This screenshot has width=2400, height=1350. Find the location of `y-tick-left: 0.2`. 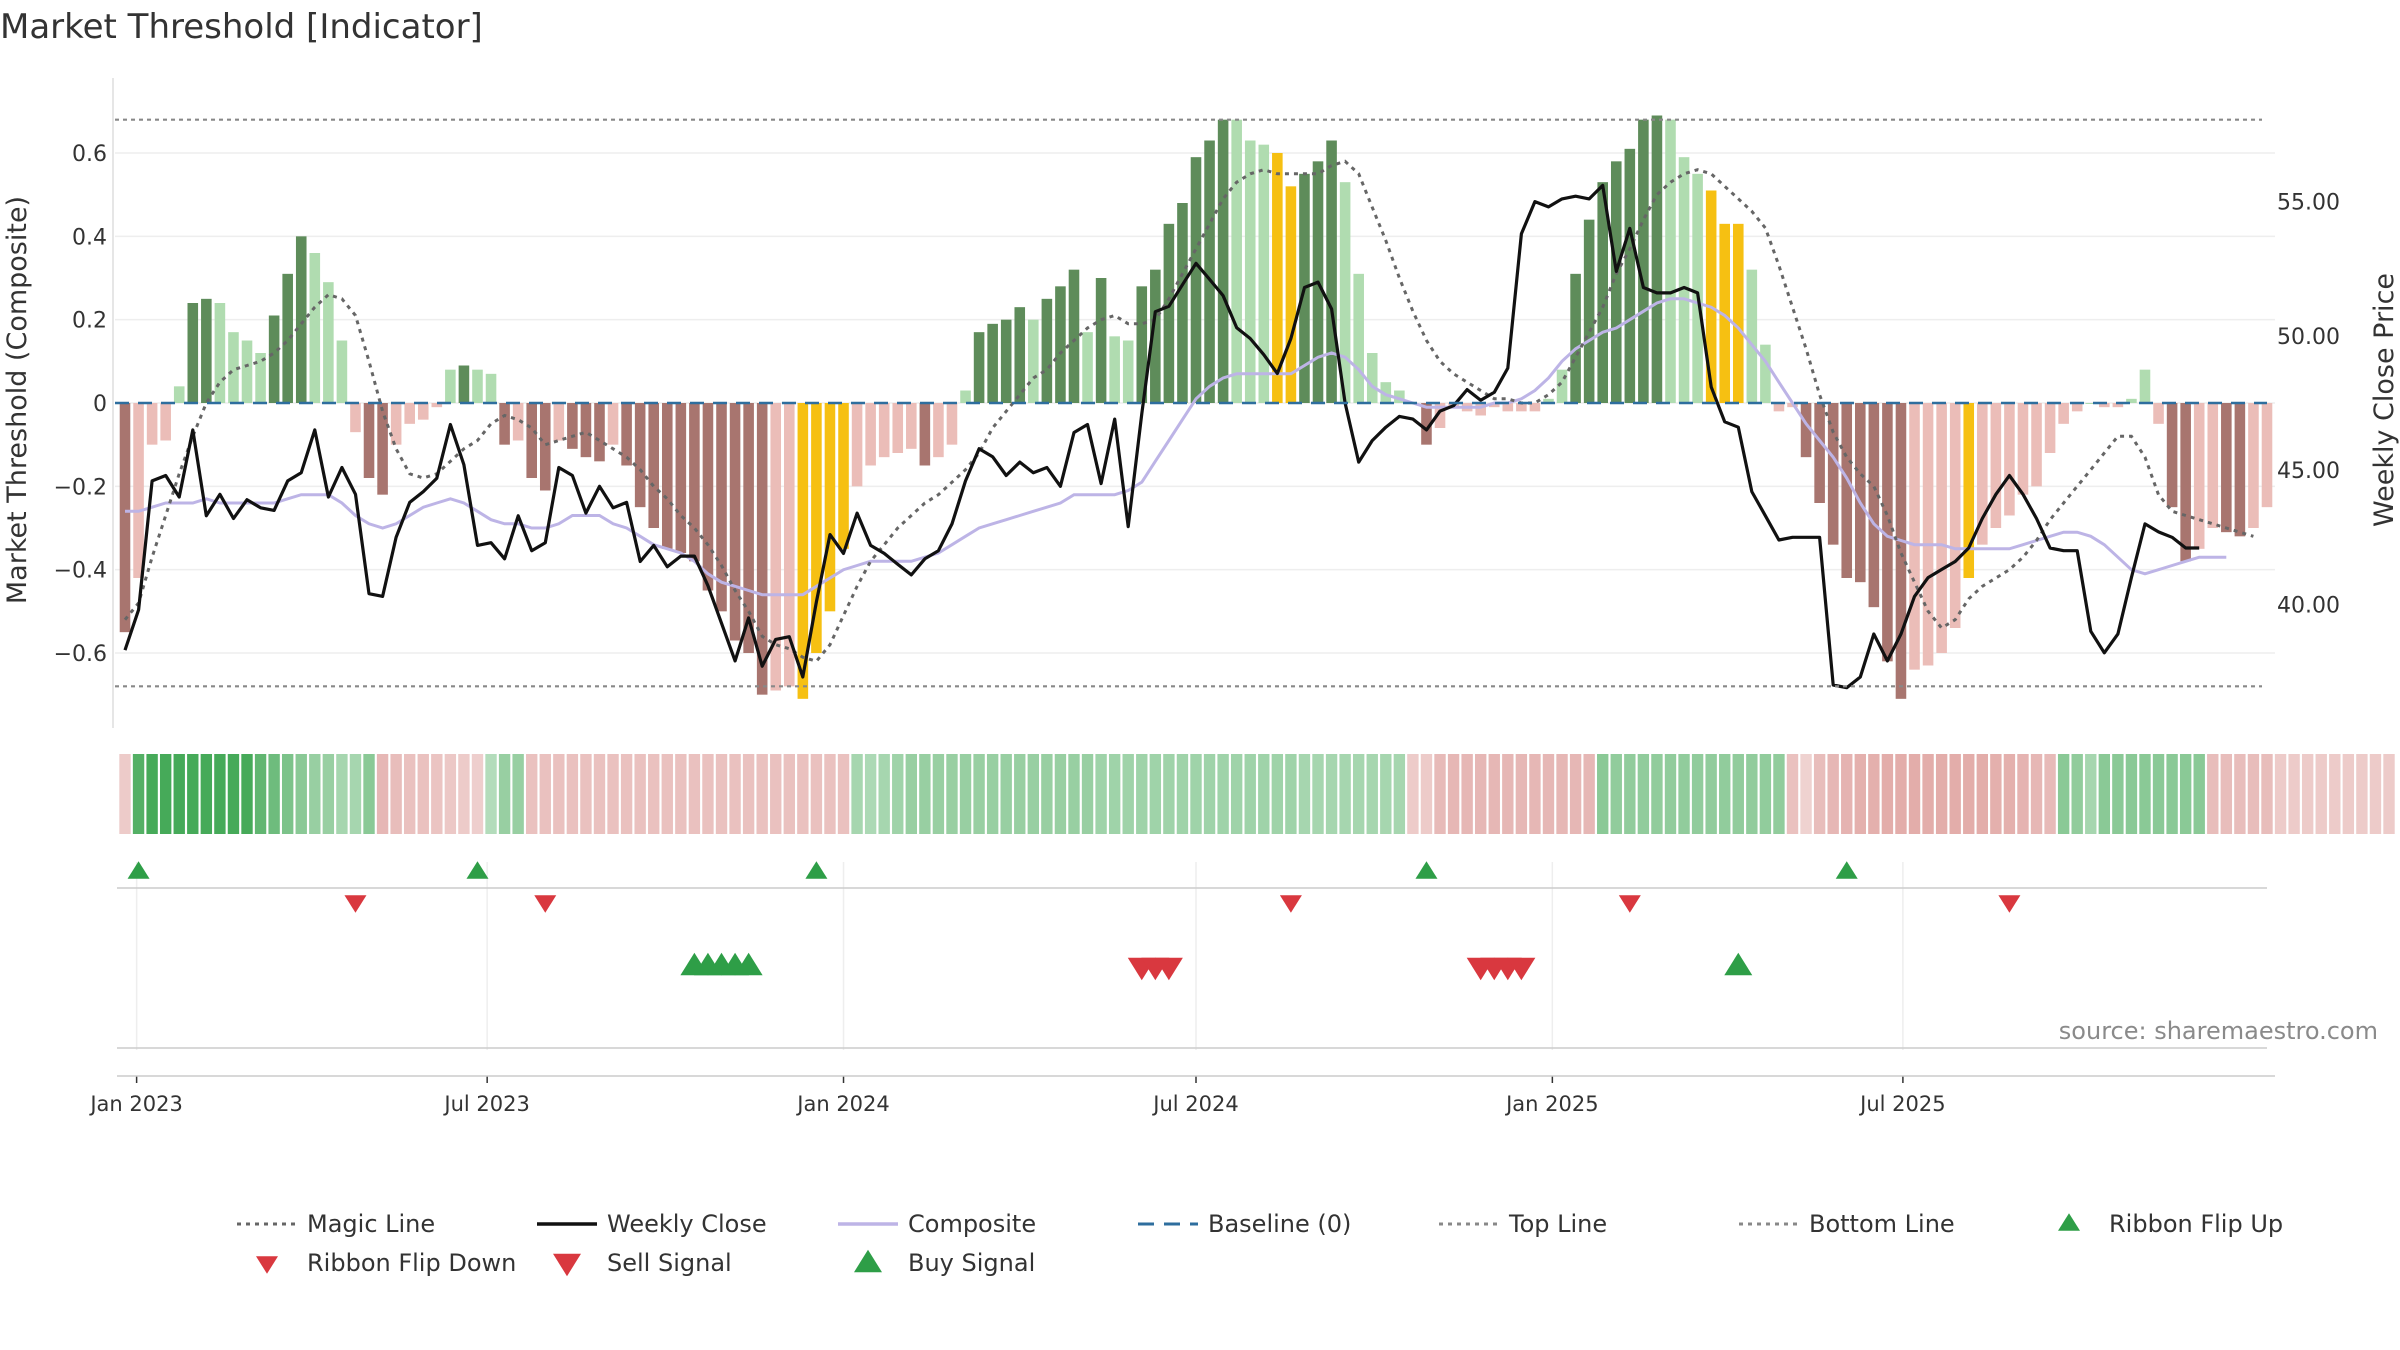

y-tick-left: 0.2 is located at coordinates (89, 321).